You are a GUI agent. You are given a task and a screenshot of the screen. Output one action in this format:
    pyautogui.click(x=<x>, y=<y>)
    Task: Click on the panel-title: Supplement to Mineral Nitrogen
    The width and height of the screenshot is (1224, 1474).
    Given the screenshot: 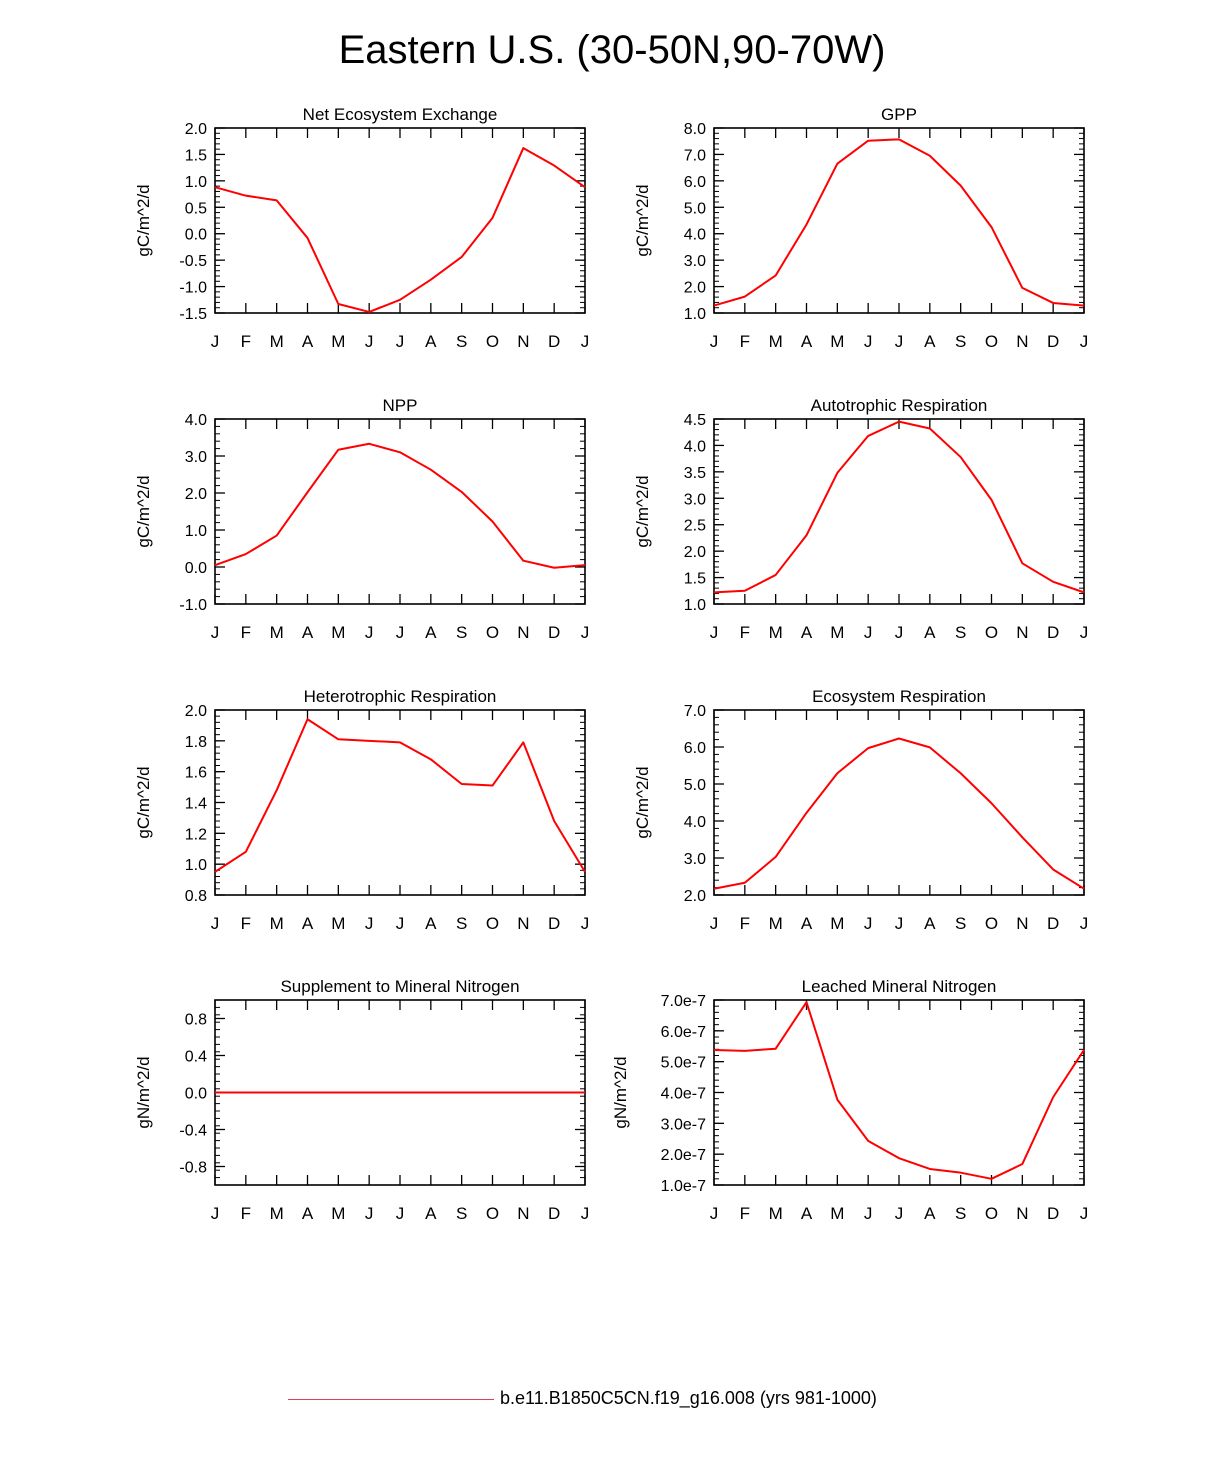 What is the action you would take?
    pyautogui.click(x=399, y=986)
    